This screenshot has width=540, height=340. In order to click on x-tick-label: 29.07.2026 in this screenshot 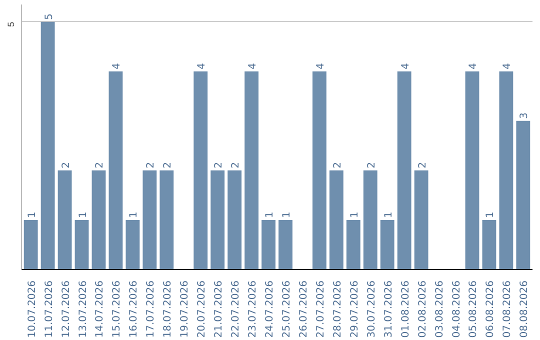, I will do `click(354, 309)`.